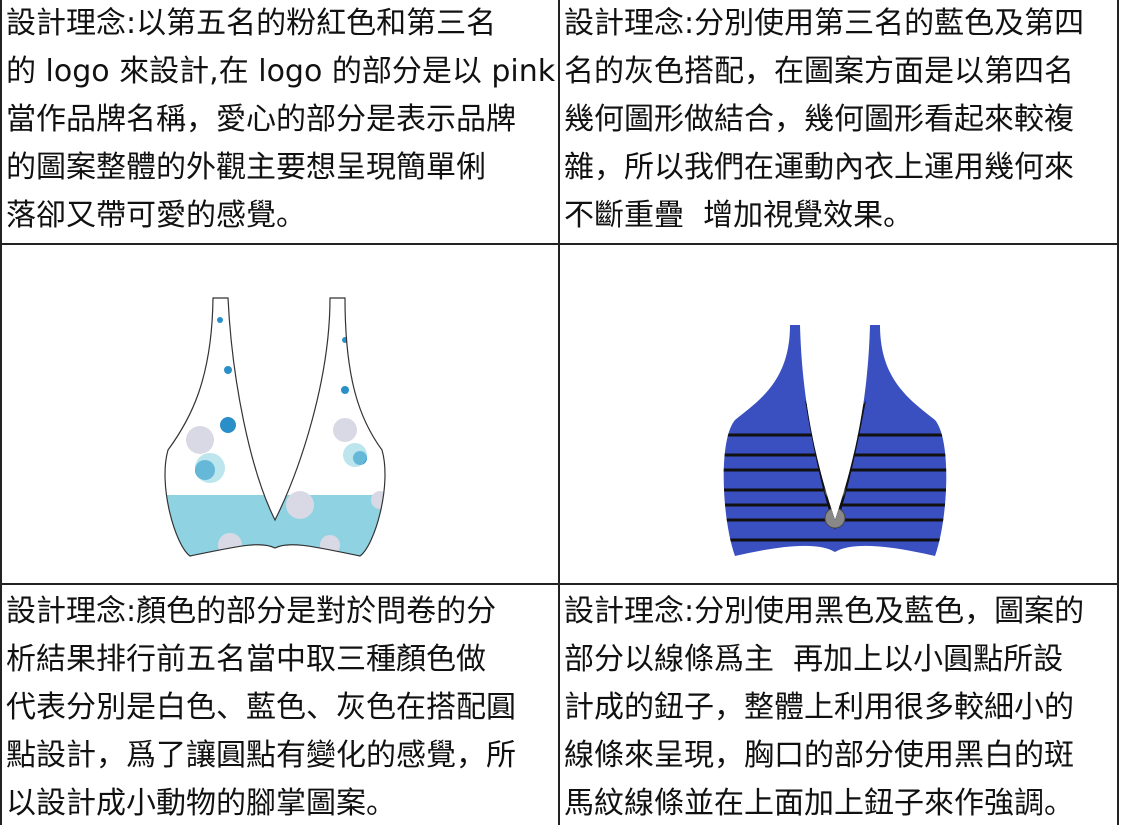 This screenshot has height=825, width=1126. Describe the element at coordinates (824, 23) in the screenshot. I see `text-line: 設計理念:分別使用第三名的藍色及第四` at that location.